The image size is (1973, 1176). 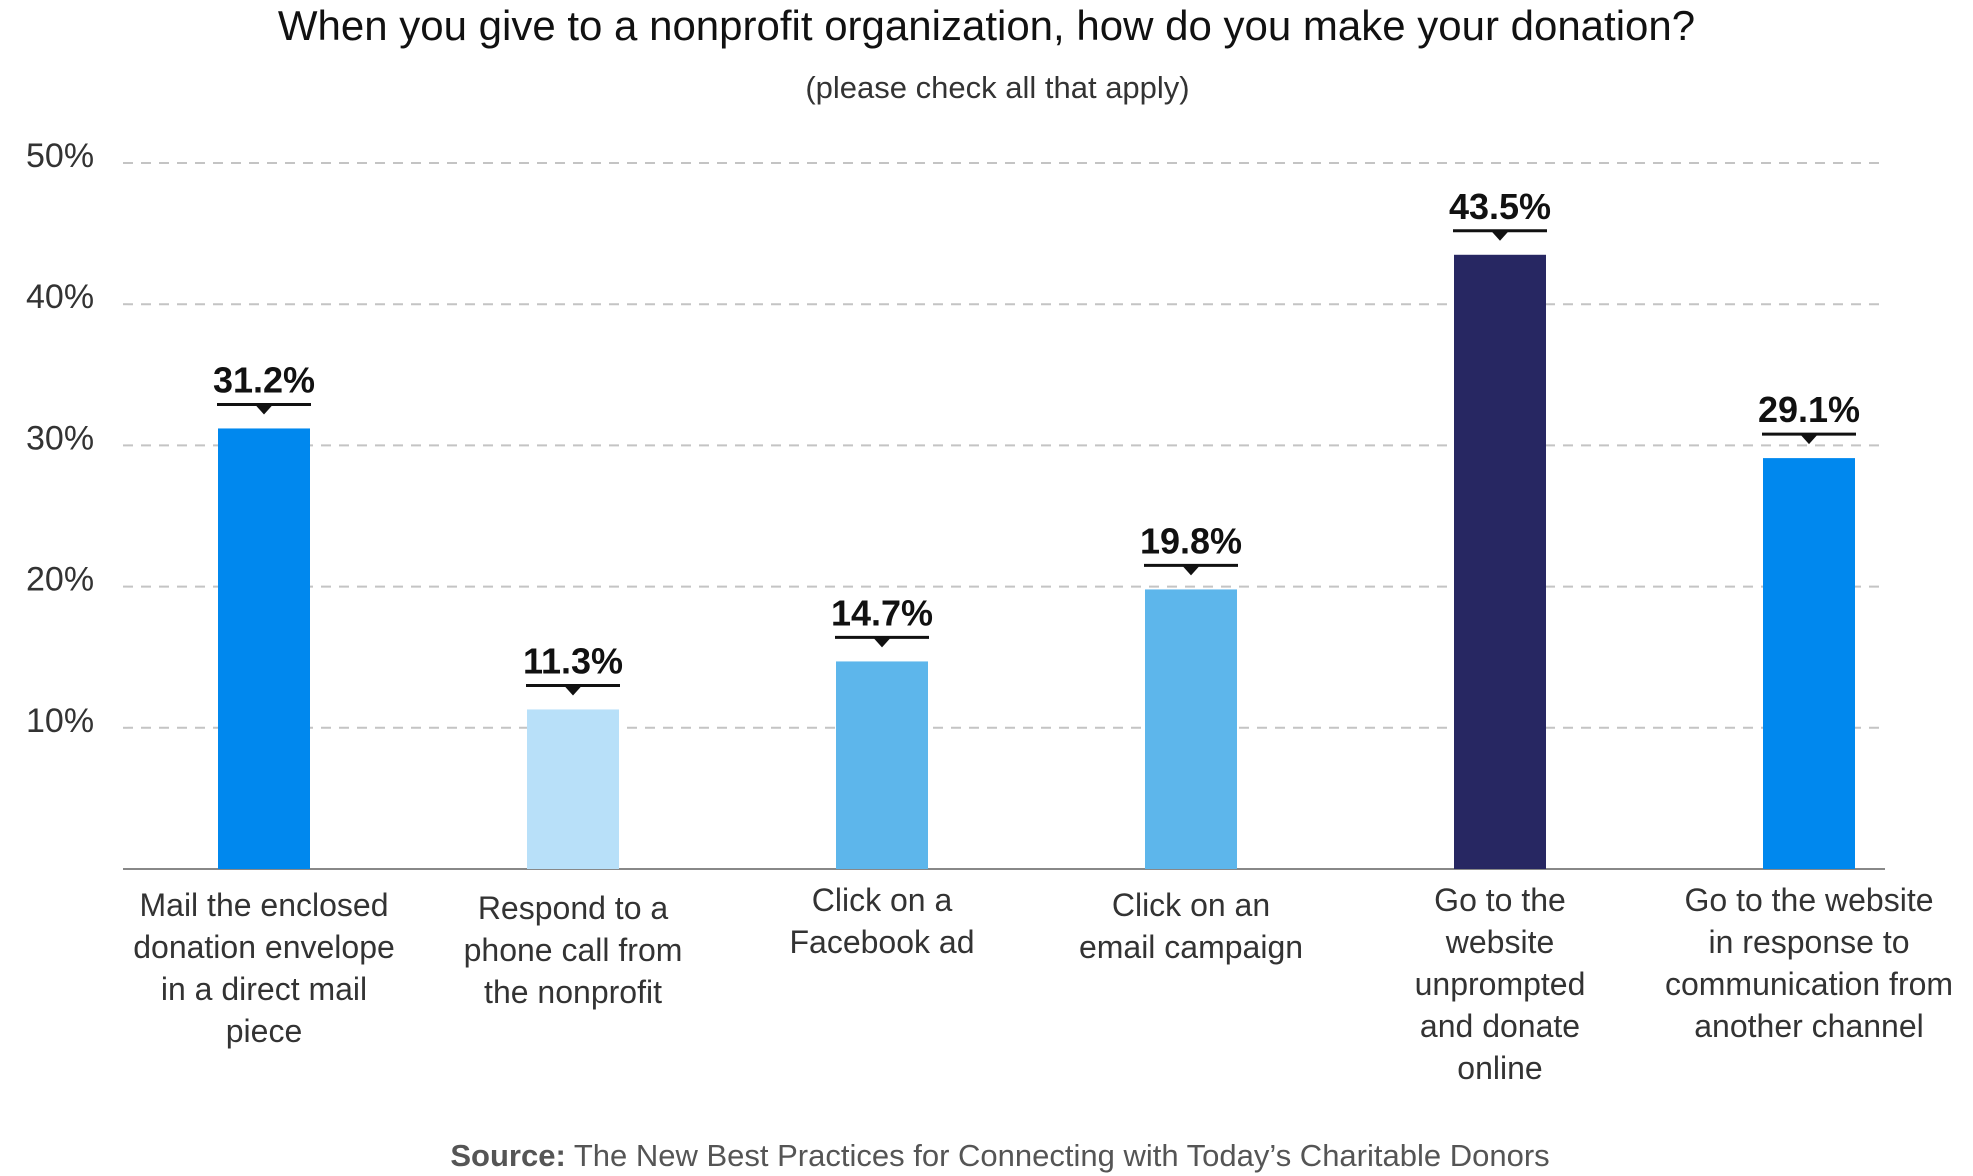 I want to click on y-tick-label: 40%, so click(x=60, y=297).